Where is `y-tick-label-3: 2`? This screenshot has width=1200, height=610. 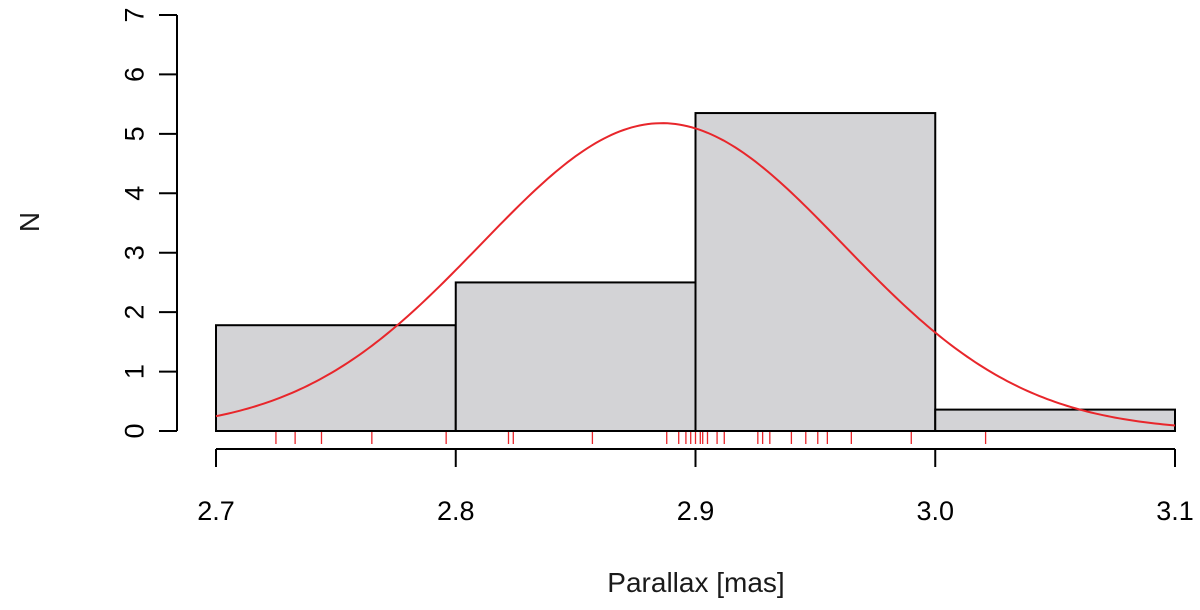 y-tick-label-3: 2 is located at coordinates (135, 312).